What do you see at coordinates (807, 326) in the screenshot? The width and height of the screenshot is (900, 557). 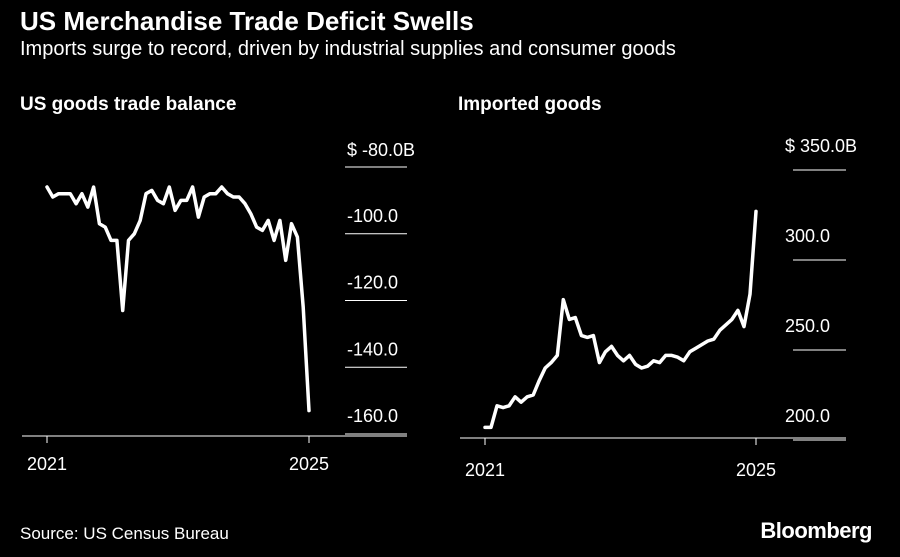 I see `y-tick-label-1-2: 250.0` at bounding box center [807, 326].